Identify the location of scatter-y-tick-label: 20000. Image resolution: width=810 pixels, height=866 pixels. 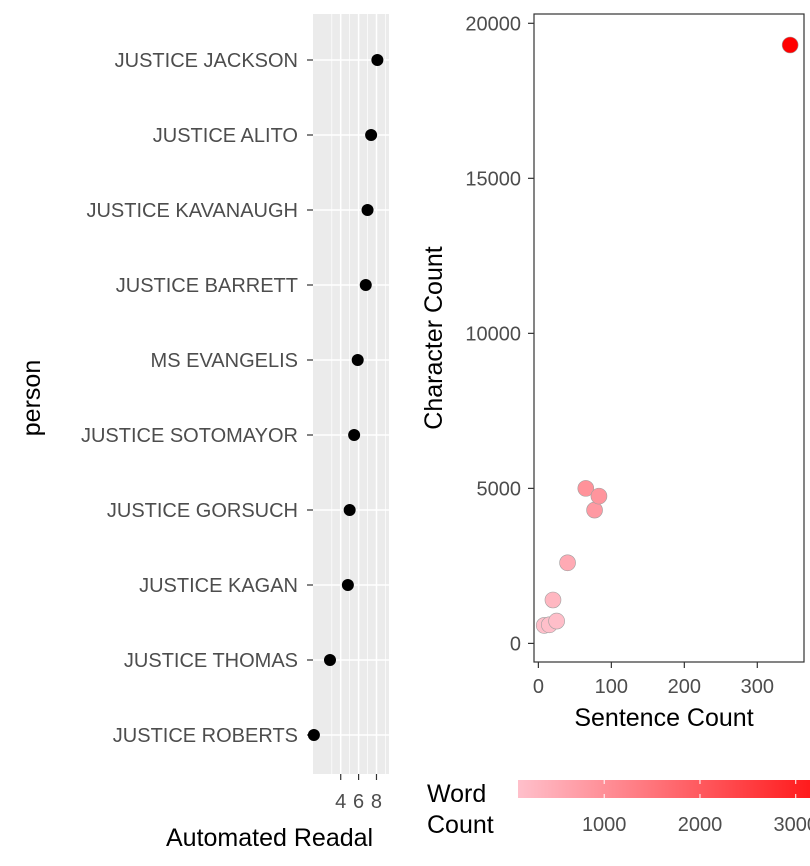
(493, 24).